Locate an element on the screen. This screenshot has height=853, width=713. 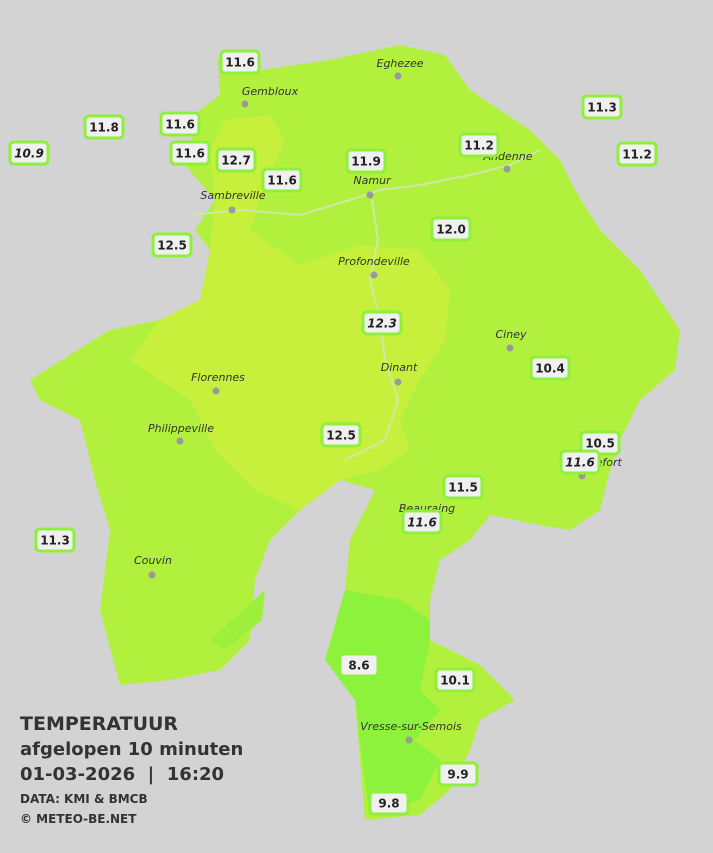
city-label: Dinant is located at coordinates (399, 367).